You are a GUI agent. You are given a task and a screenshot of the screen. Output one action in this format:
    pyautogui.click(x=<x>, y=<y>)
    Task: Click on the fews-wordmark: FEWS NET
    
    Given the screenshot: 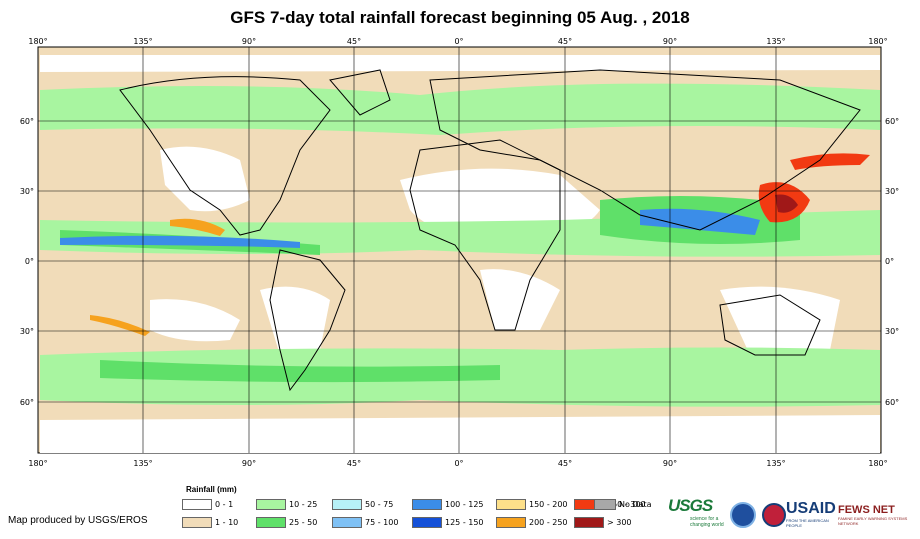 What is the action you would take?
    pyautogui.click(x=866, y=510)
    